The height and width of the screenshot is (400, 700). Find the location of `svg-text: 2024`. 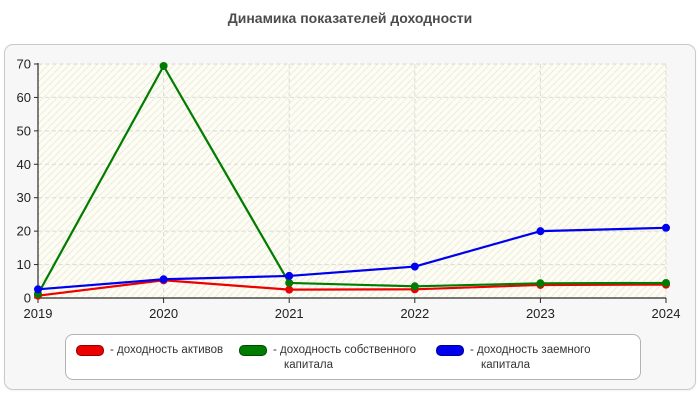

svg-text: 2024 is located at coordinates (666, 313).